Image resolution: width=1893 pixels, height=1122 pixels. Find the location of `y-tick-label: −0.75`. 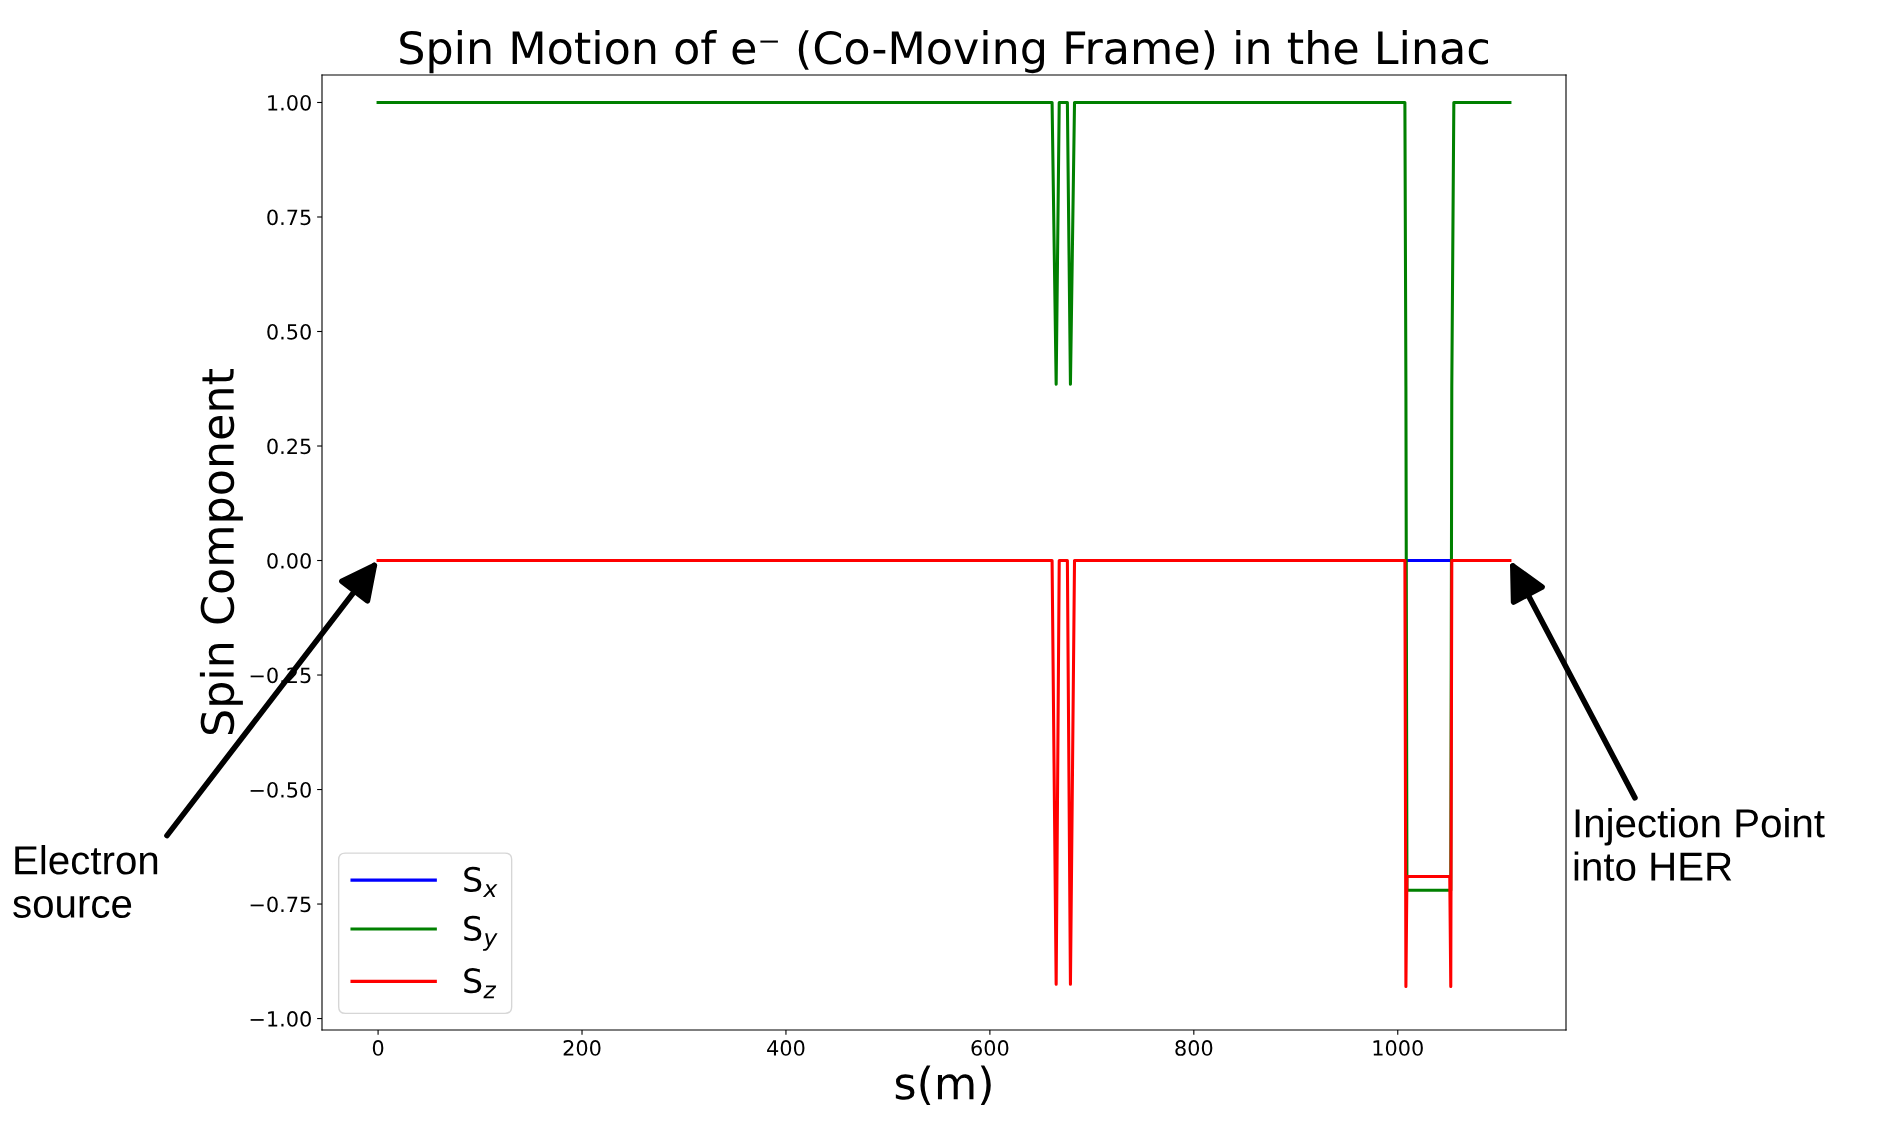

y-tick-label: −0.75 is located at coordinates (280, 904).